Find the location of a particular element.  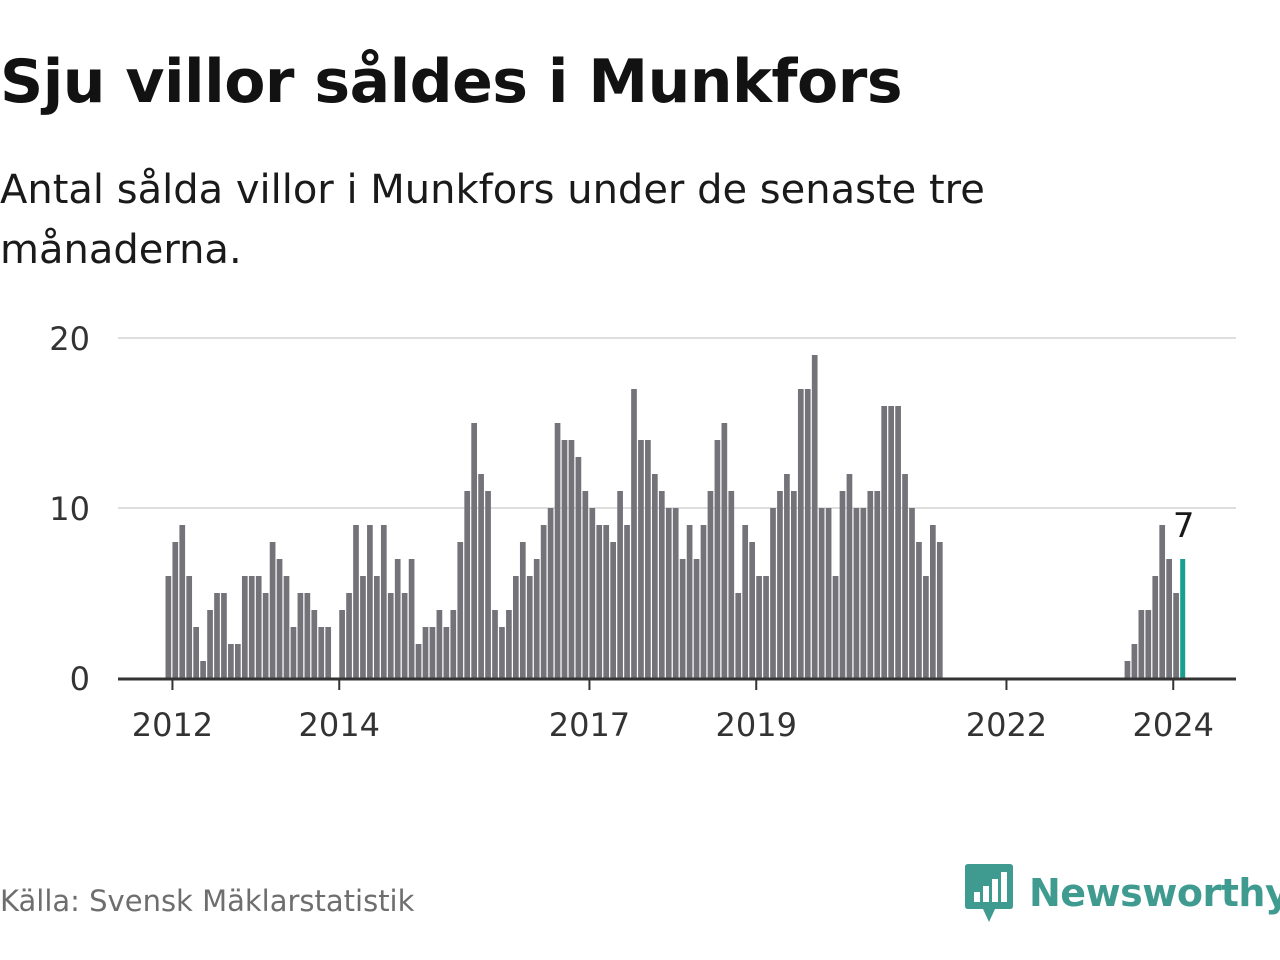

x-tick-label: 2017 is located at coordinates (589, 725).